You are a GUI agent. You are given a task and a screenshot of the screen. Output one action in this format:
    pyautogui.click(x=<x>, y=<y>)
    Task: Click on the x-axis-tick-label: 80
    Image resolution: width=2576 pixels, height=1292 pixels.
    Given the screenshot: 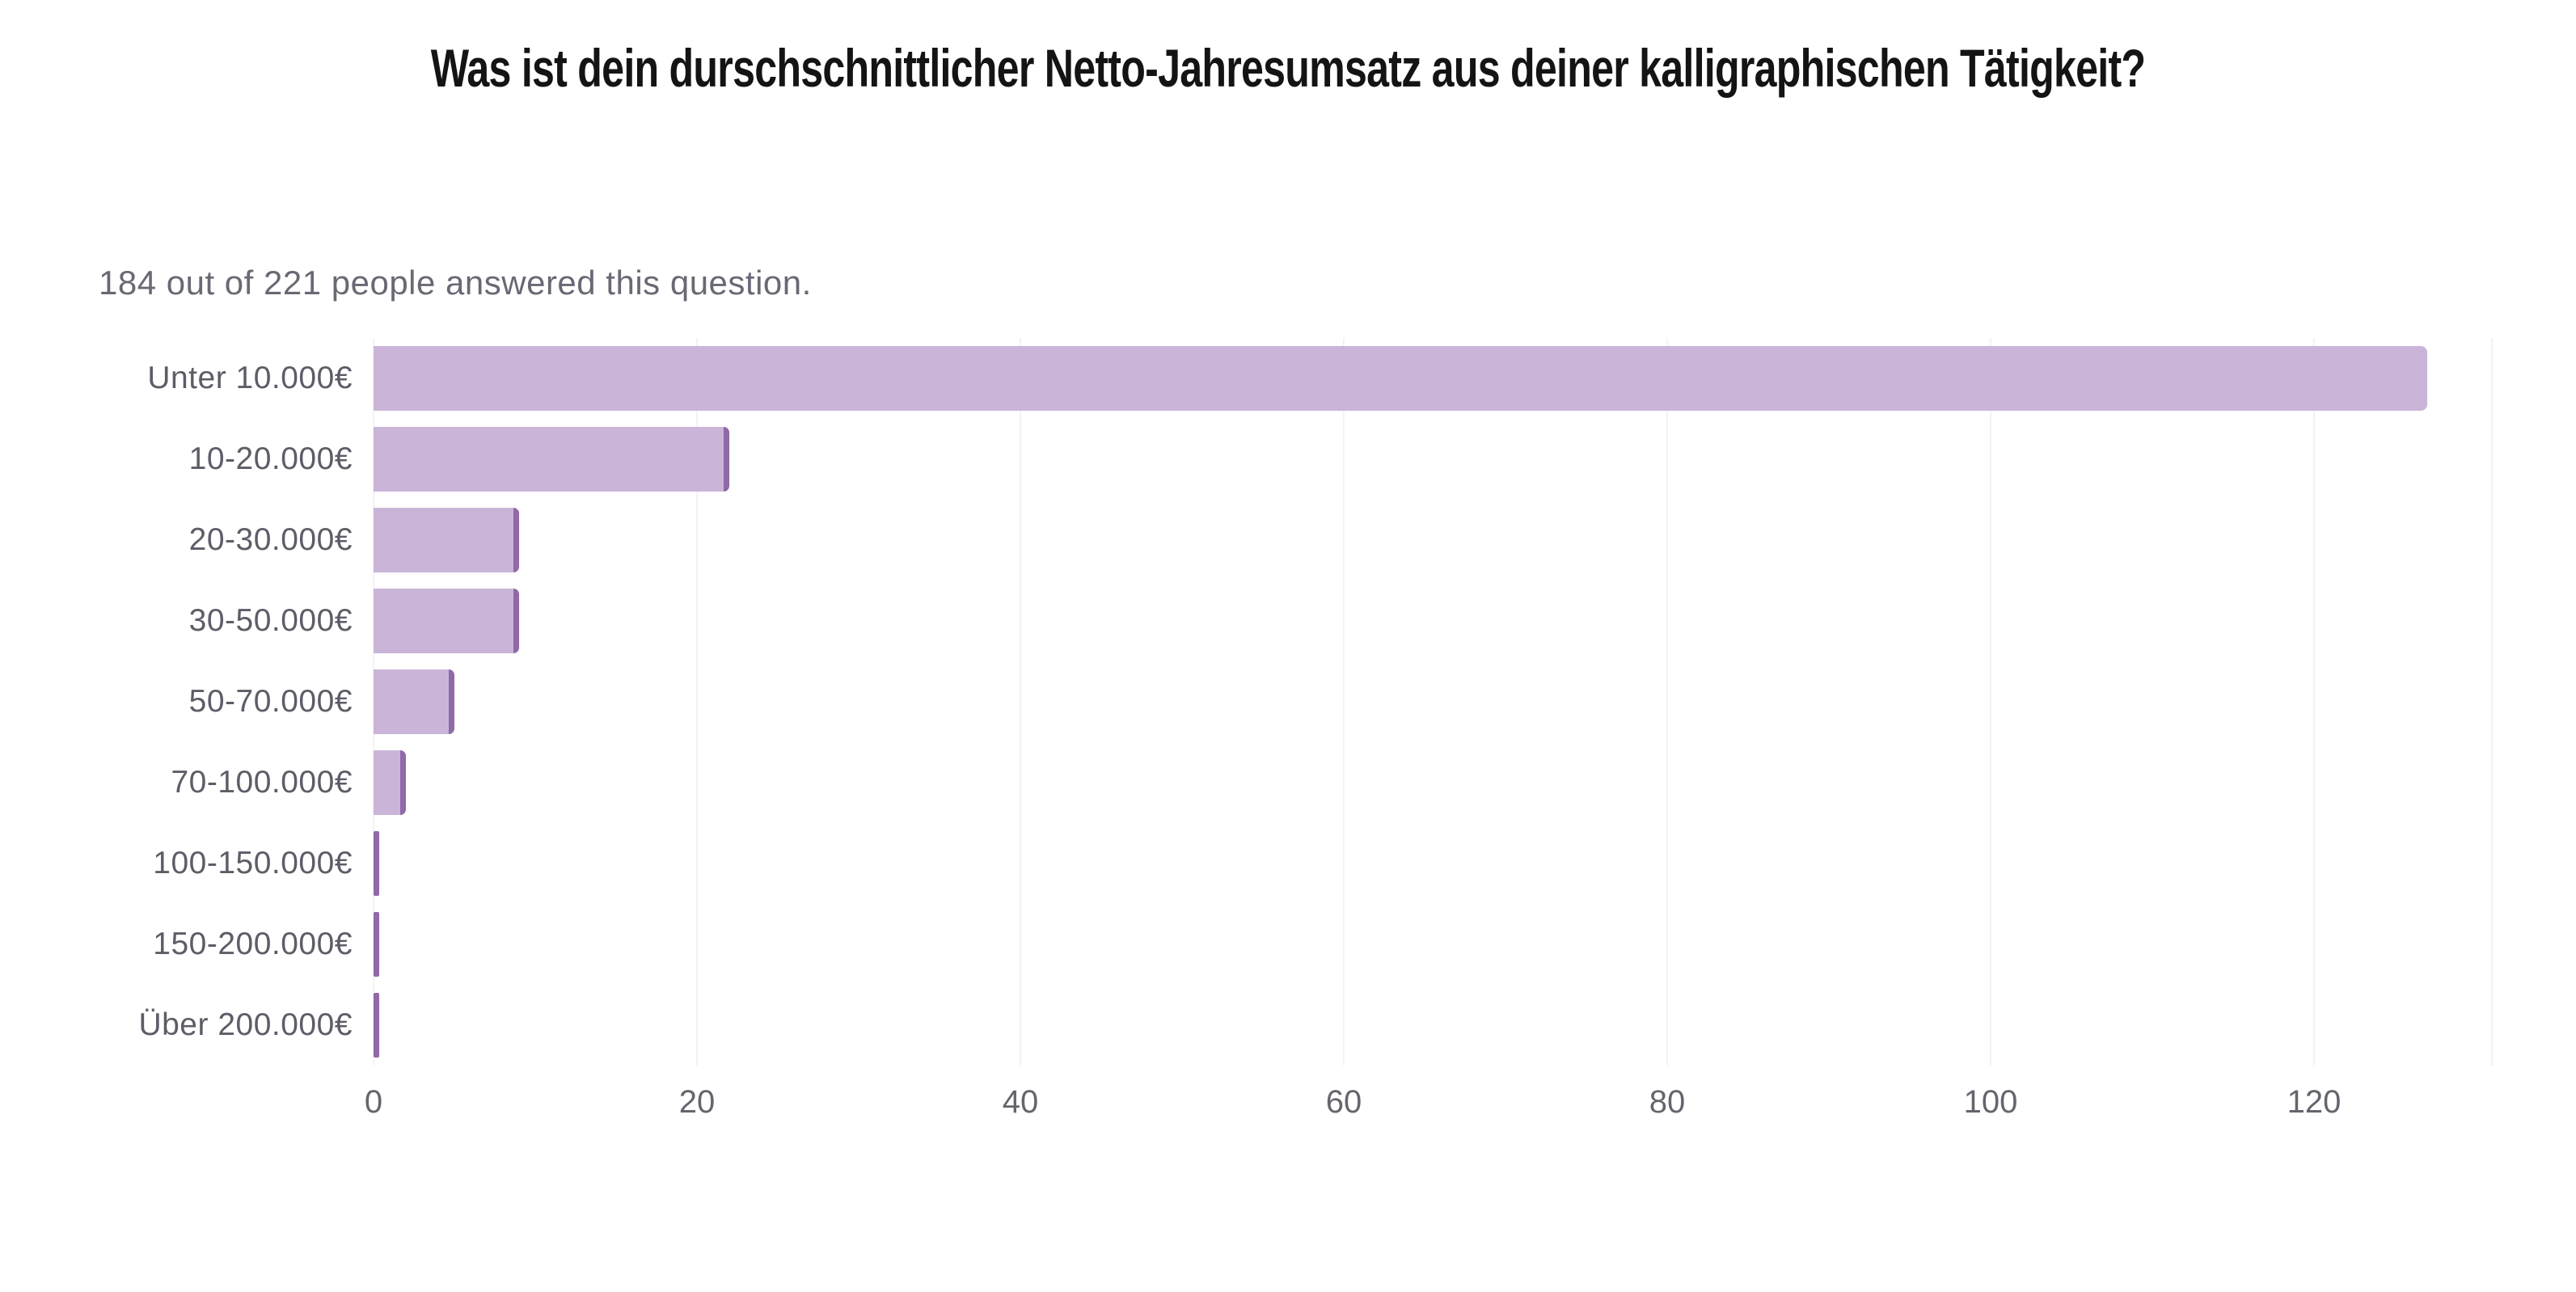 What is the action you would take?
    pyautogui.click(x=1667, y=1102)
    